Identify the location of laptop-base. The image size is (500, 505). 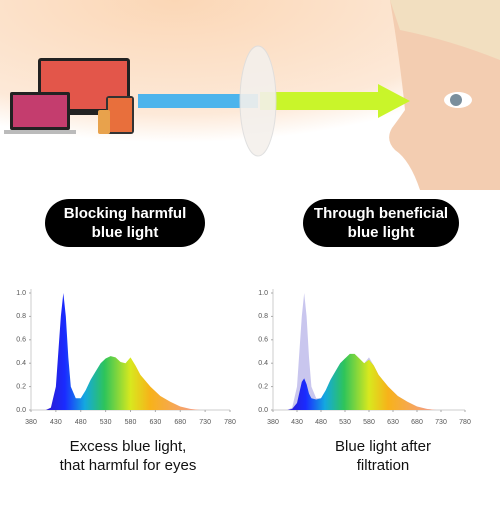
(40, 132).